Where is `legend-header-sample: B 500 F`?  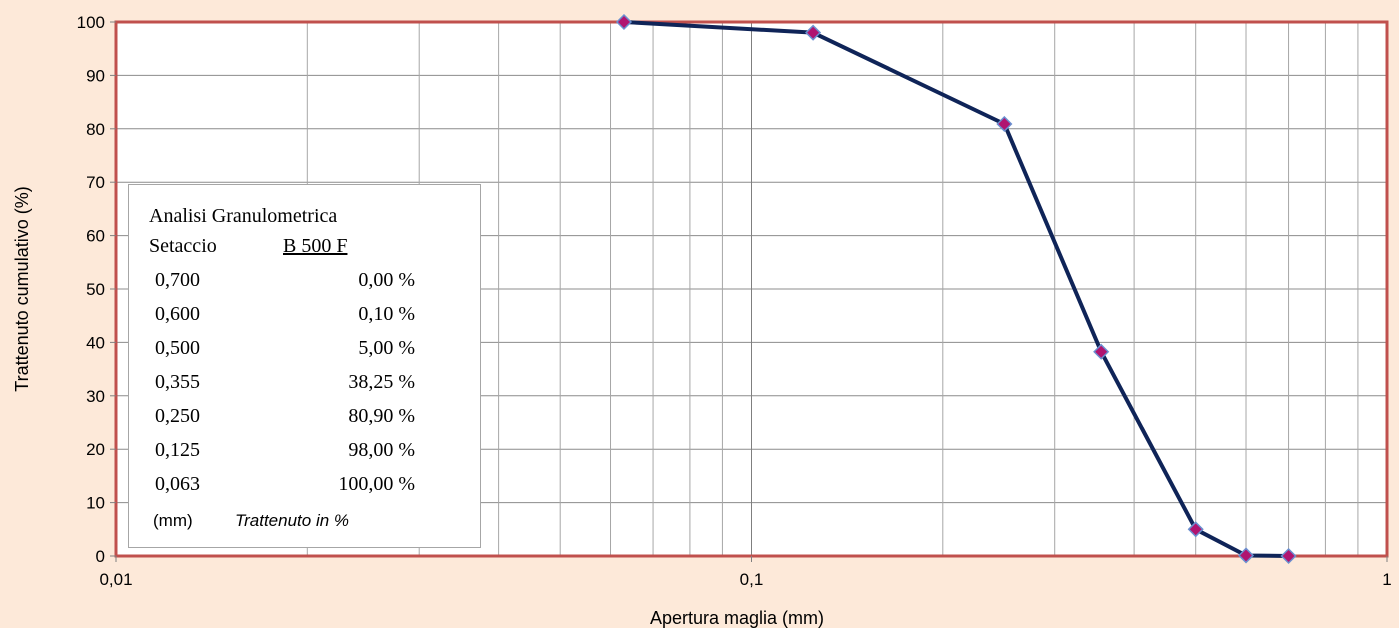 legend-header-sample: B 500 F is located at coordinates (315, 246).